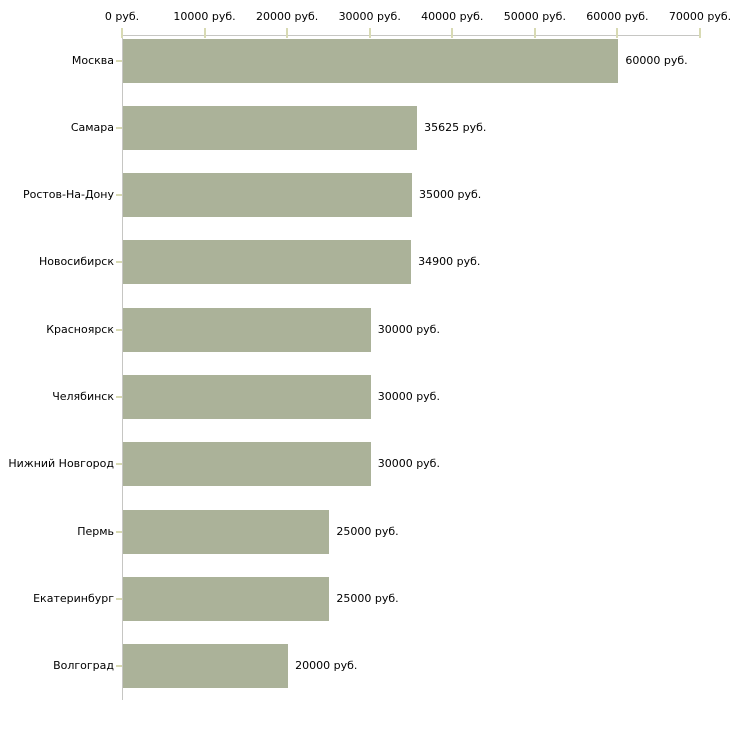 The height and width of the screenshot is (730, 730). I want to click on x-axis-tick-label: 0 руб., so click(122, 16).